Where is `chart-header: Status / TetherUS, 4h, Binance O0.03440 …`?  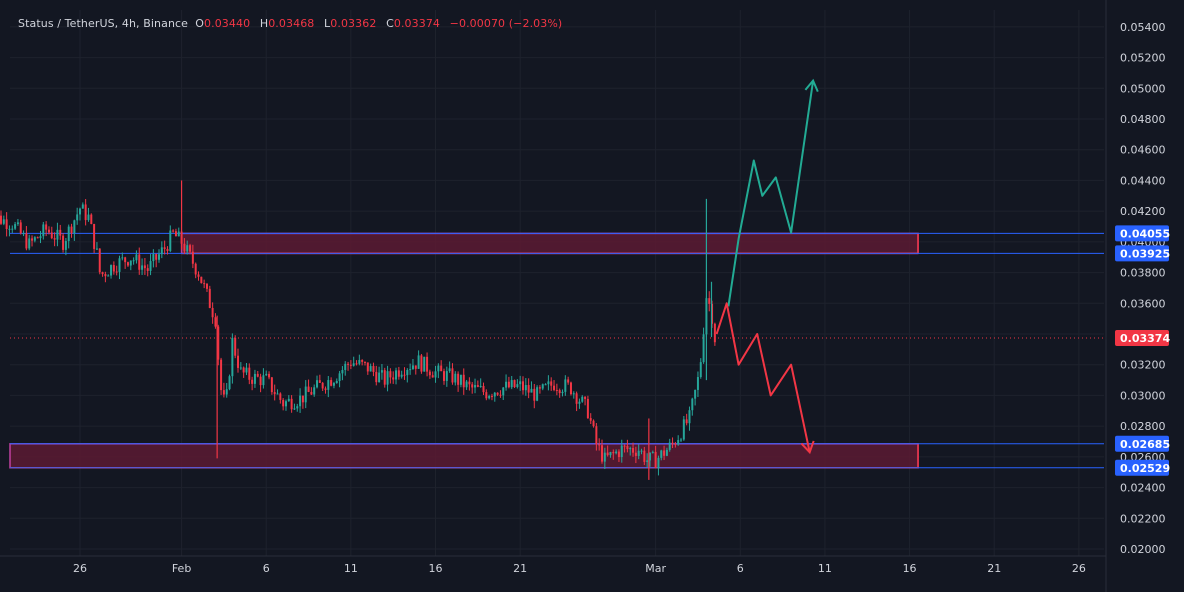 chart-header: Status / TetherUS, 4h, Binance O0.03440 … is located at coordinates (293, 23).